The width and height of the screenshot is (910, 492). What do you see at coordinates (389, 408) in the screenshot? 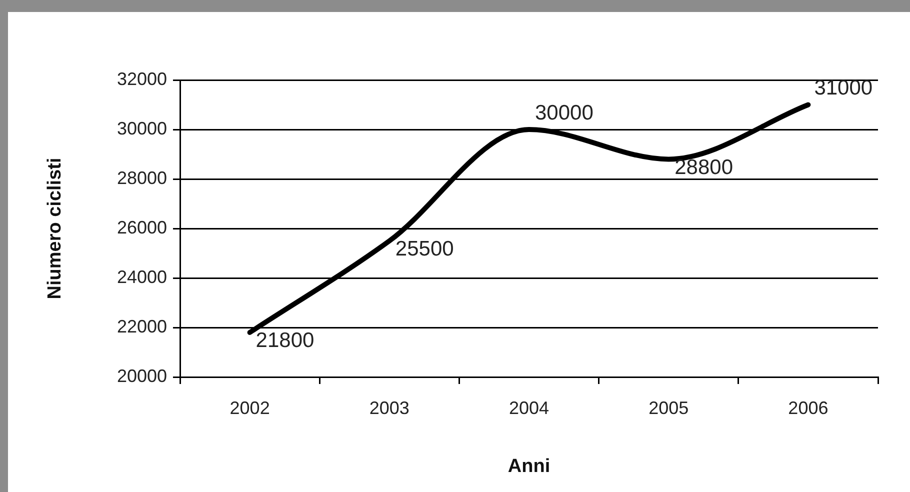
I see `x-tick-label: 2003` at bounding box center [389, 408].